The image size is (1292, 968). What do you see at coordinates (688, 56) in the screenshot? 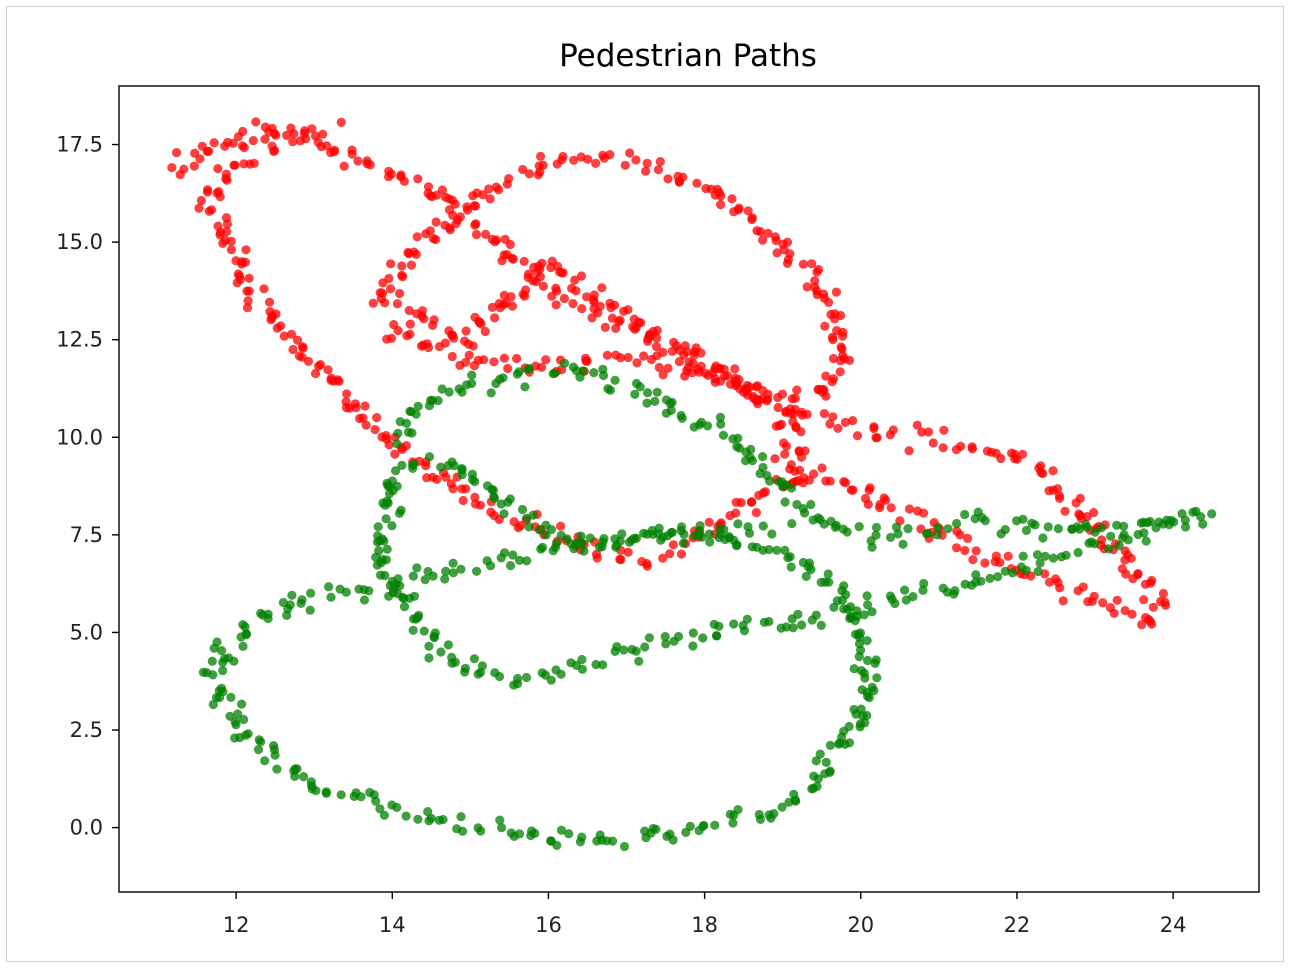
I see `chart-title: Pedestrian Paths` at bounding box center [688, 56].